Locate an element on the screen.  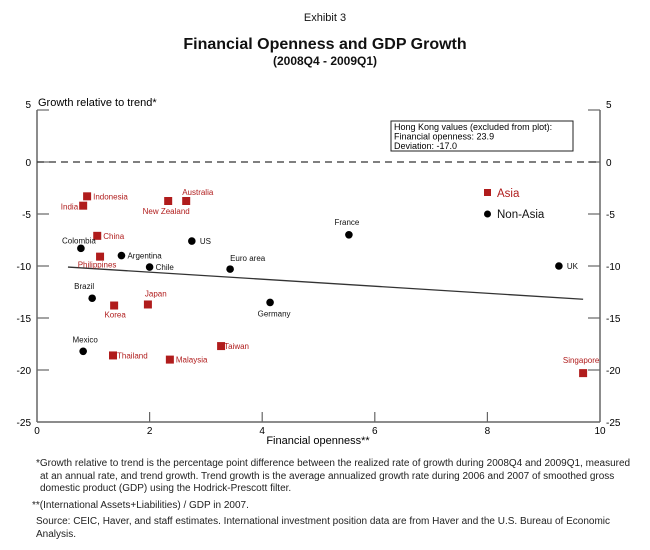
point-korea is located at coordinates (114, 305).